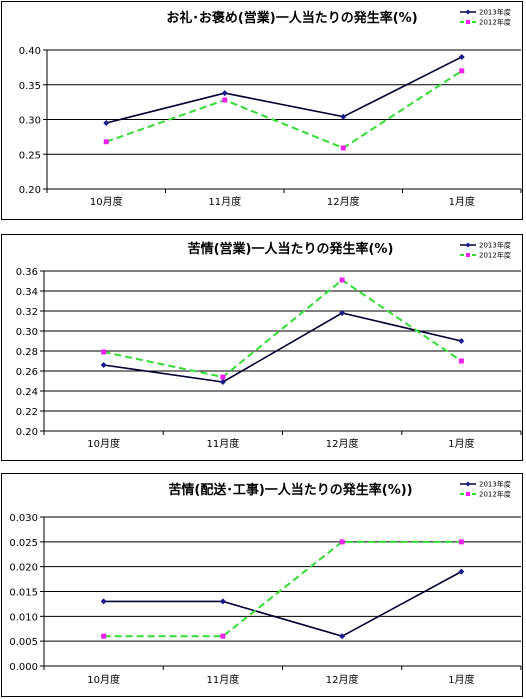  What do you see at coordinates (30, 51) in the screenshot?
I see `y-tick-label: 0.40` at bounding box center [30, 51].